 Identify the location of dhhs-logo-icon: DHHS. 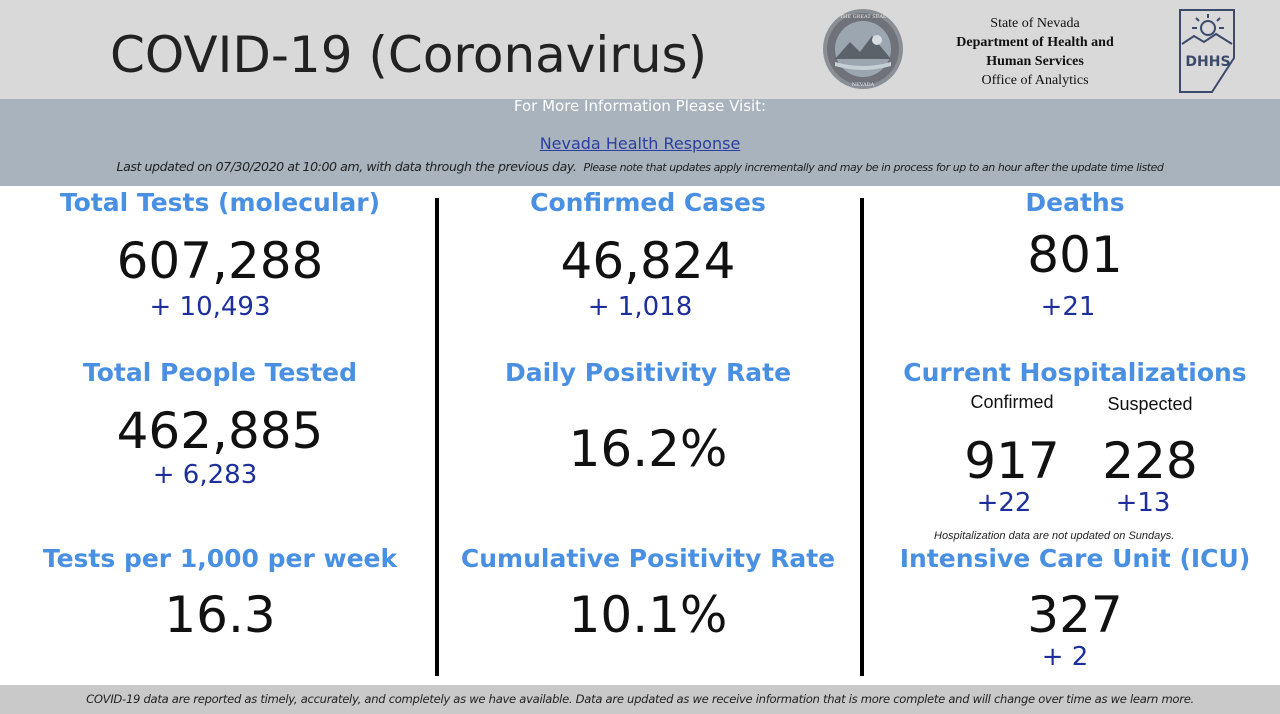
(1207, 51).